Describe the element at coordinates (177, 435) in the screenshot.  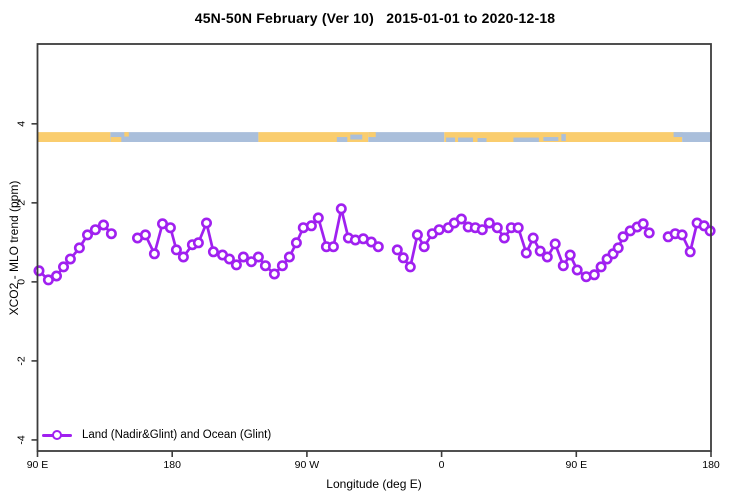
I see `legend-label: Land (Nadir&Glint) and Ocean (Glint)` at that location.